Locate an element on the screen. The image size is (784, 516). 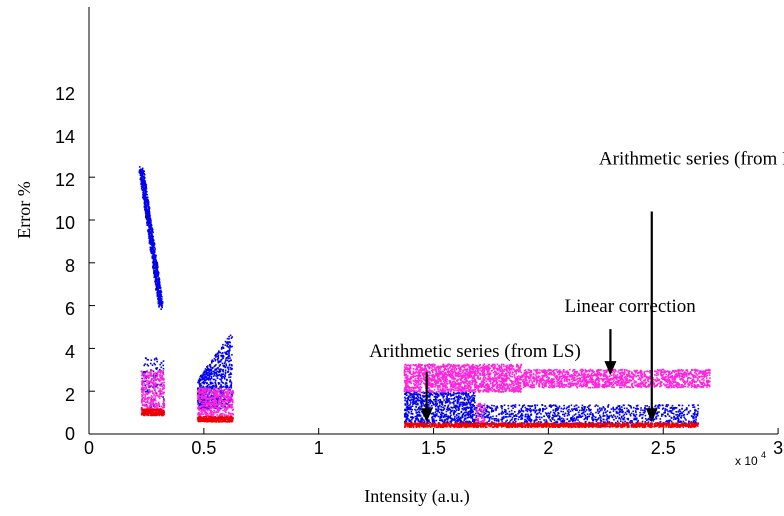
y-axis-title: Error % is located at coordinates (24, 209).